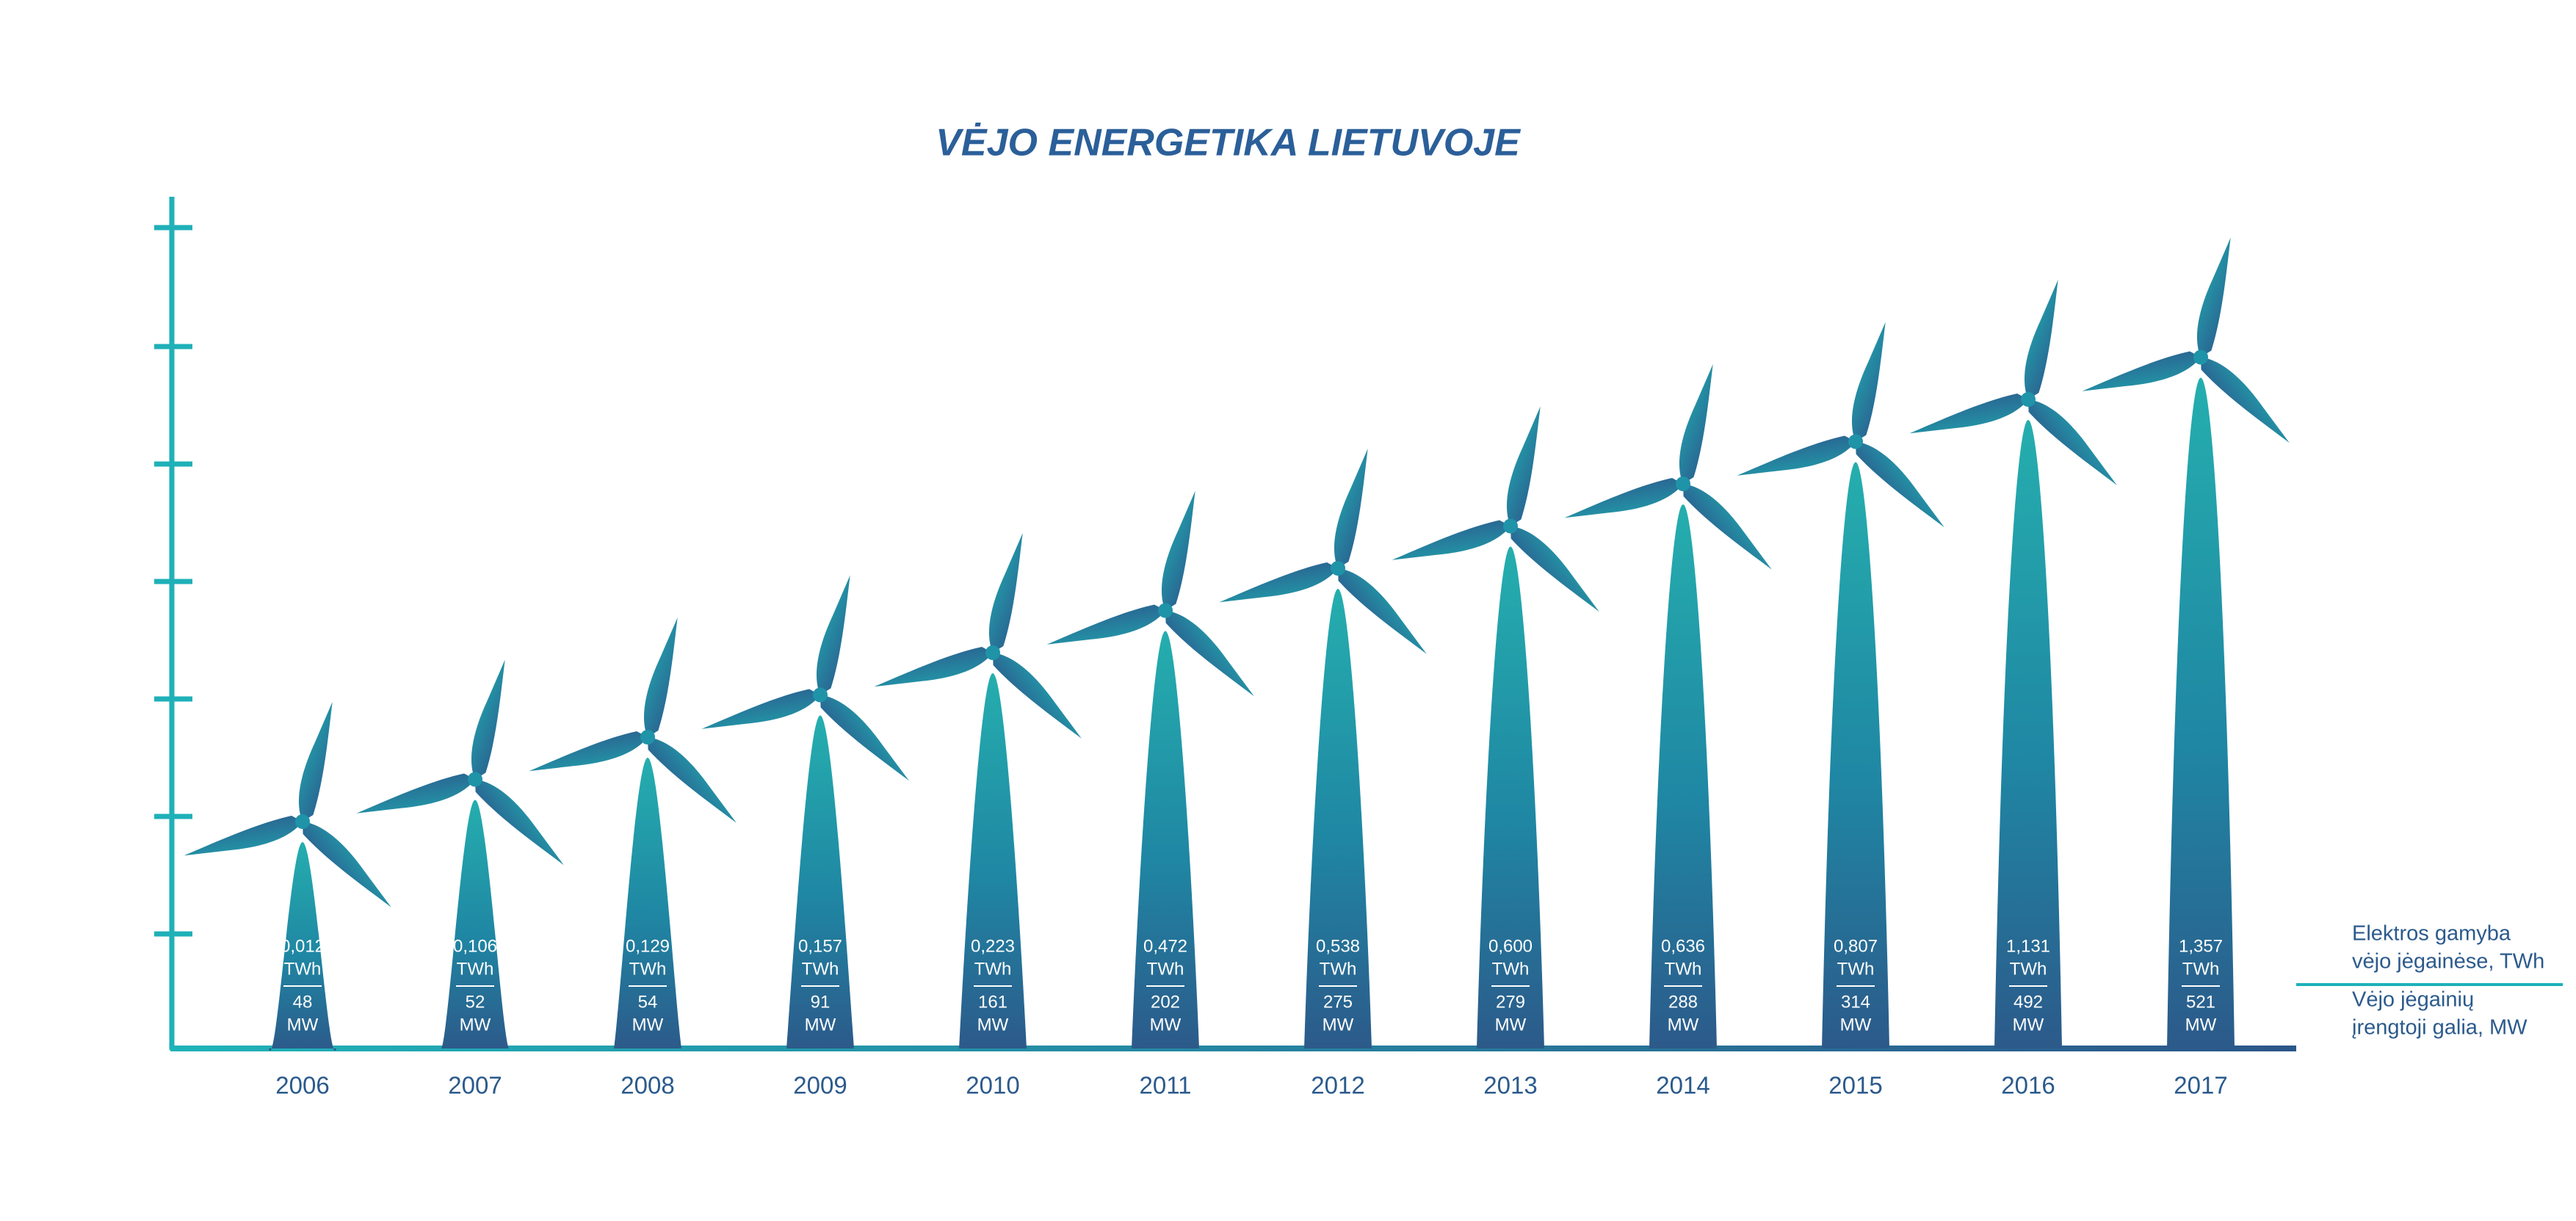 This screenshot has height=1221, width=2576. Describe the element at coordinates (173, 623) in the screenshot. I see `y-axis` at that location.